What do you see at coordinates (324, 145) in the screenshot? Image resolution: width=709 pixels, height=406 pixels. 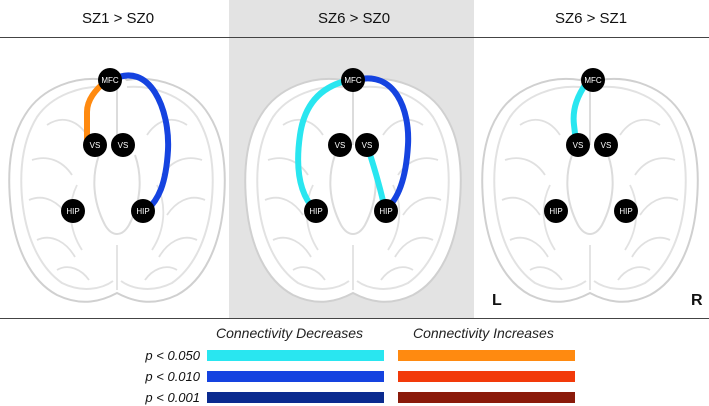 I see `connection-mfc-hip-left-decrease` at bounding box center [324, 145].